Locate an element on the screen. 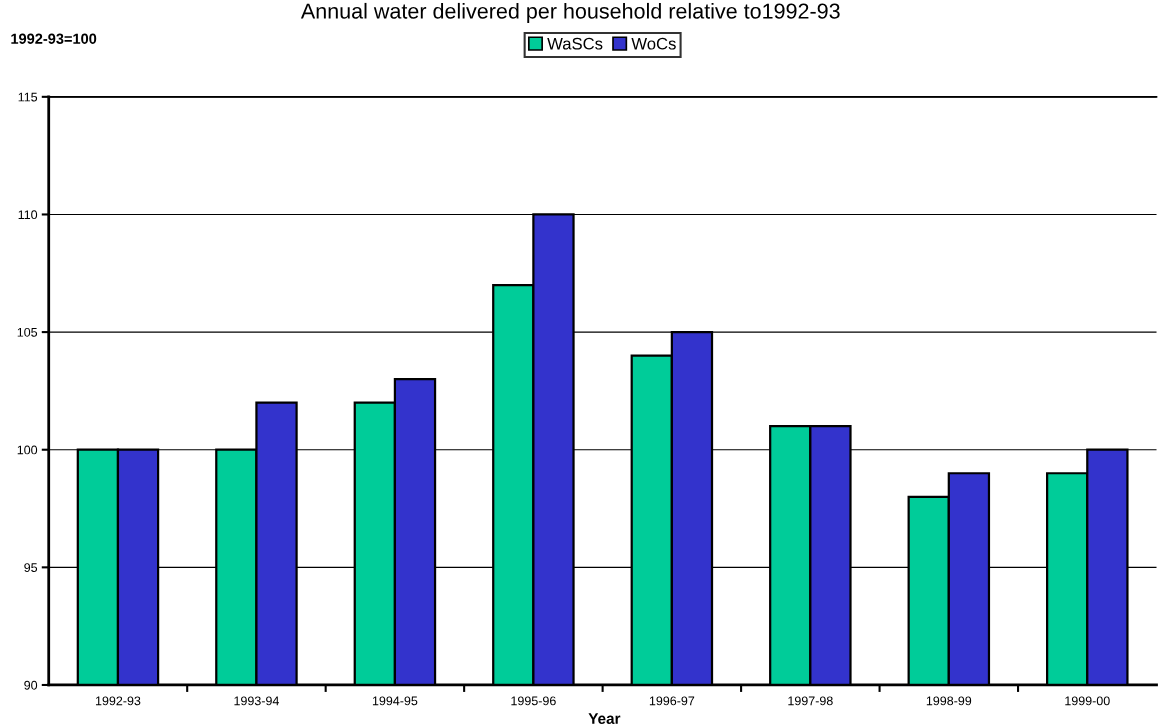  x-tick-label: 1995-96 is located at coordinates (533, 701).